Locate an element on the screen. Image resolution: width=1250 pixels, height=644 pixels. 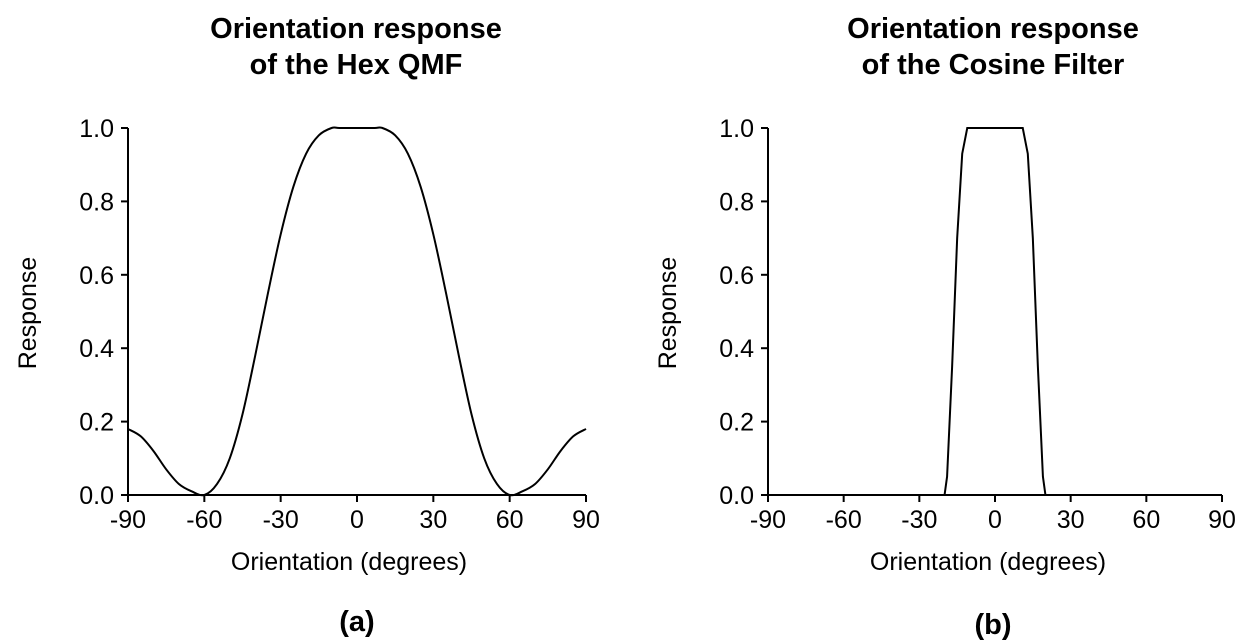
chart-title-line-2: of the Cosine Filter is located at coordinates (993, 65).